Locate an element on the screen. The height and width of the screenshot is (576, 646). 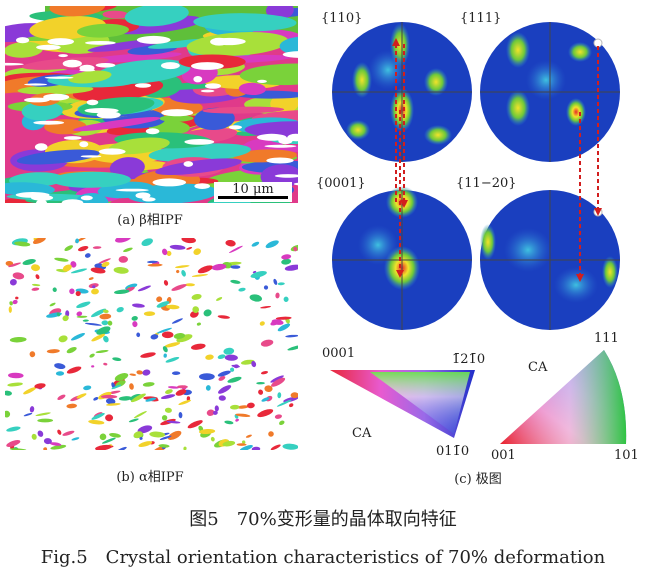
scale-bar: 10 μm is located at coordinates (253, 192).